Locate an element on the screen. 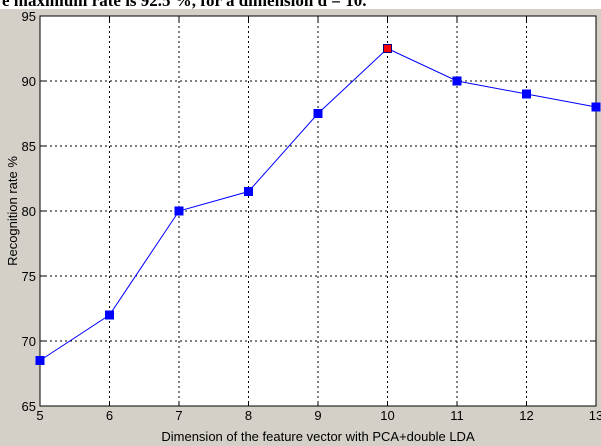  y-tick-label: 65 is located at coordinates (29, 406).